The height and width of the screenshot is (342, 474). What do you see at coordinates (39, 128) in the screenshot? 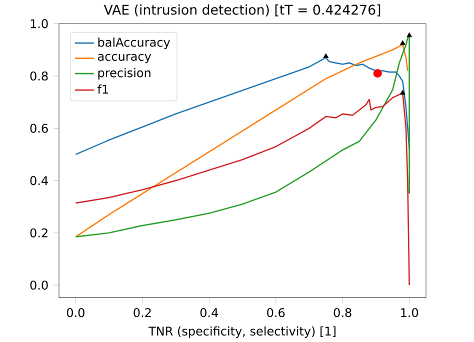
I see `y-tick-label: 0.6` at bounding box center [39, 128].